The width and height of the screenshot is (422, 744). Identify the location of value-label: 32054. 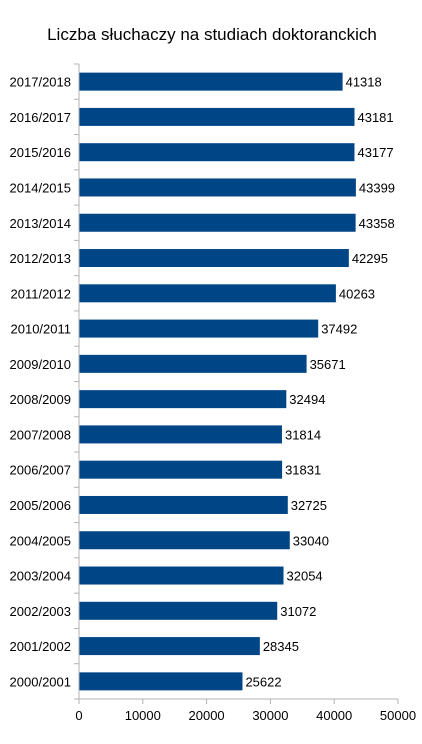
(305, 576).